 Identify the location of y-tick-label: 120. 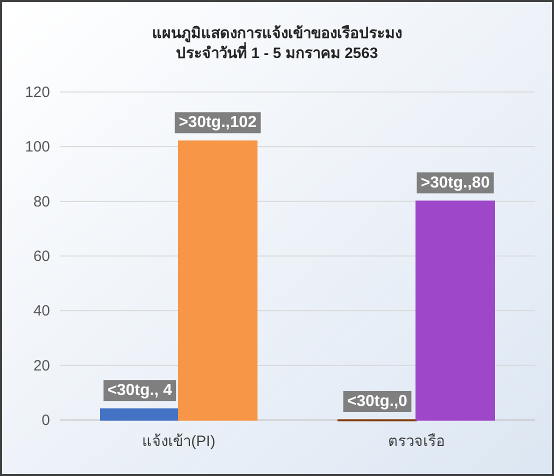
(37, 92).